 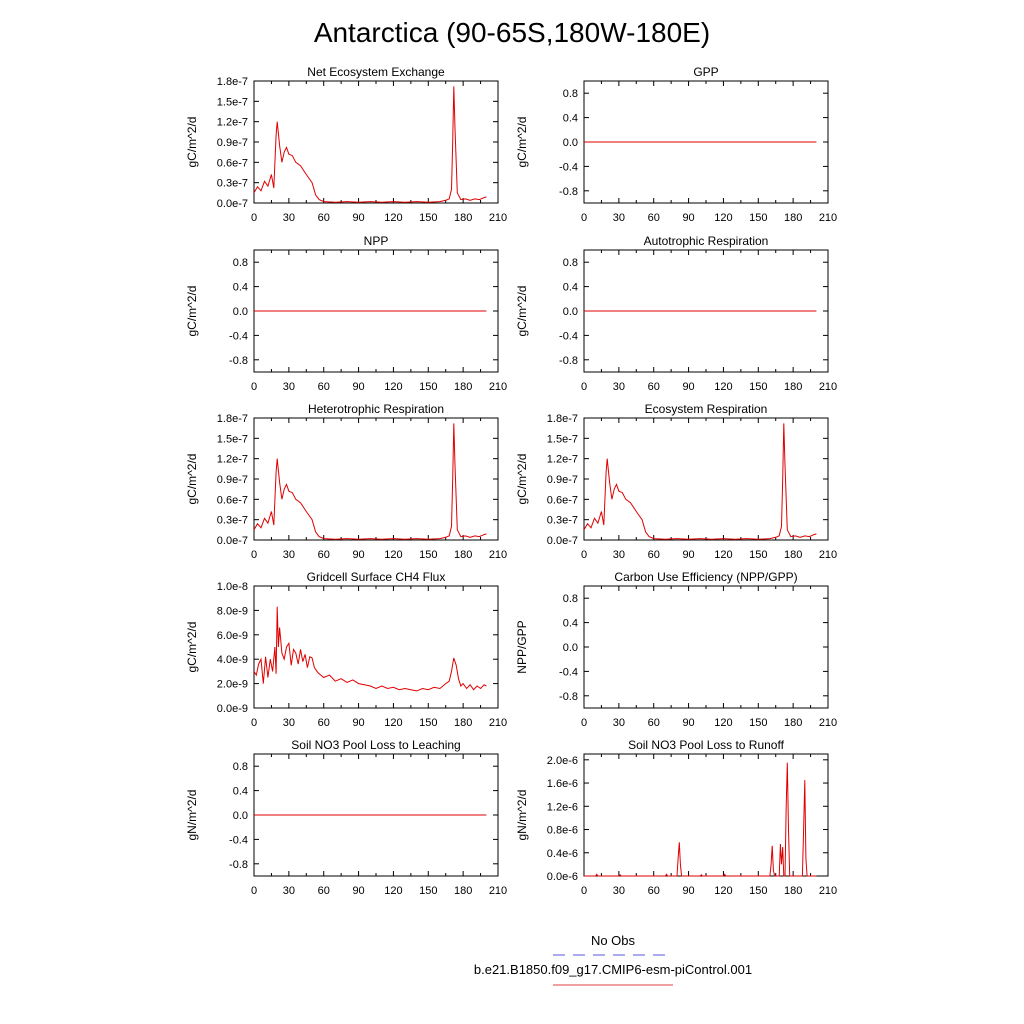 What do you see at coordinates (232, 709) in the screenshot?
I see `y-tick-label: 0.0e-9` at bounding box center [232, 709].